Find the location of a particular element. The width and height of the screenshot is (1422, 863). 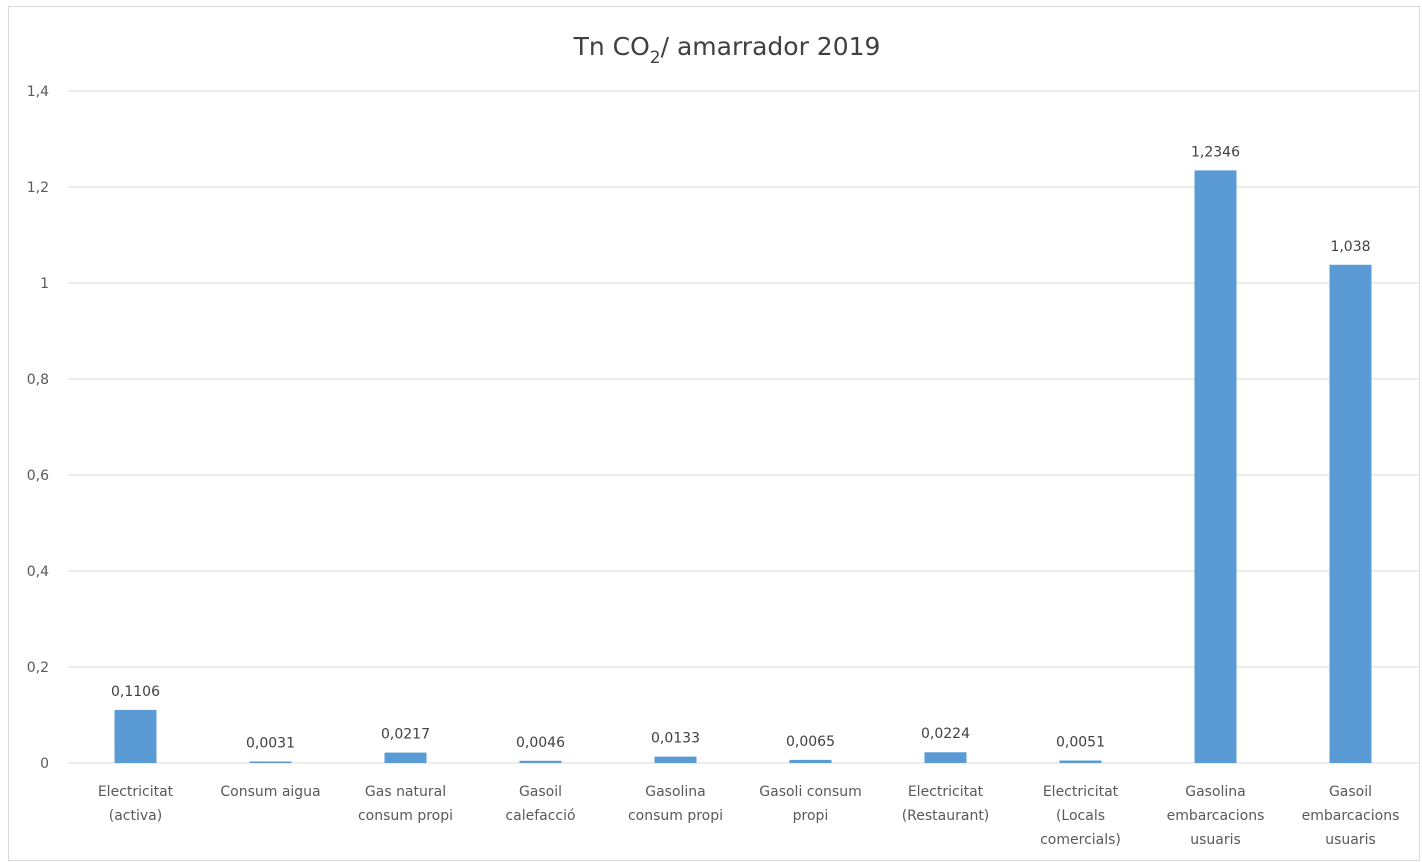

category-label: Gasolina embarcacions usuaris is located at coordinates (1216, 816).